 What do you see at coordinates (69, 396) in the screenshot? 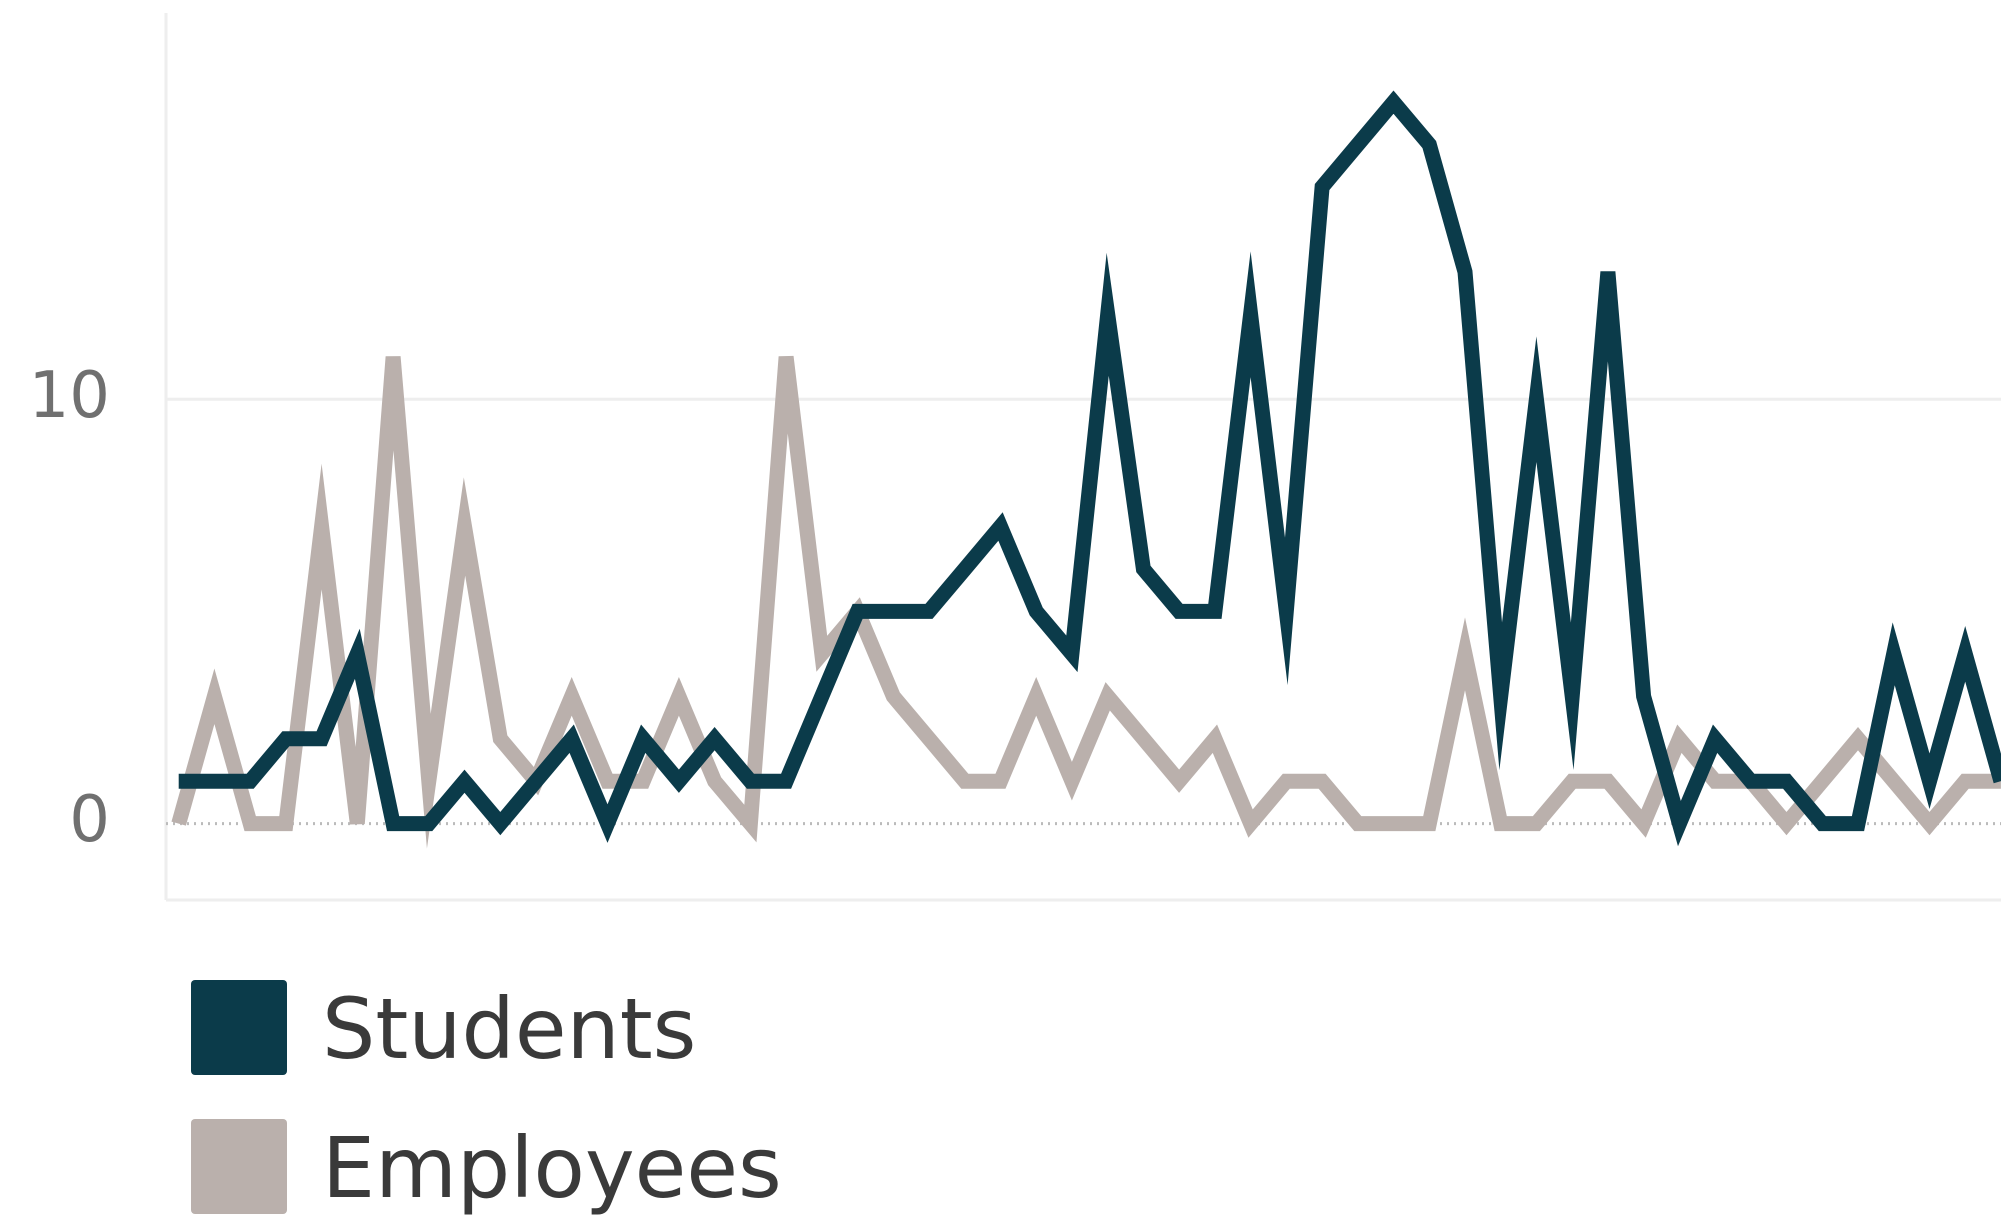
I see `y-tick-label: 10` at bounding box center [69, 396].